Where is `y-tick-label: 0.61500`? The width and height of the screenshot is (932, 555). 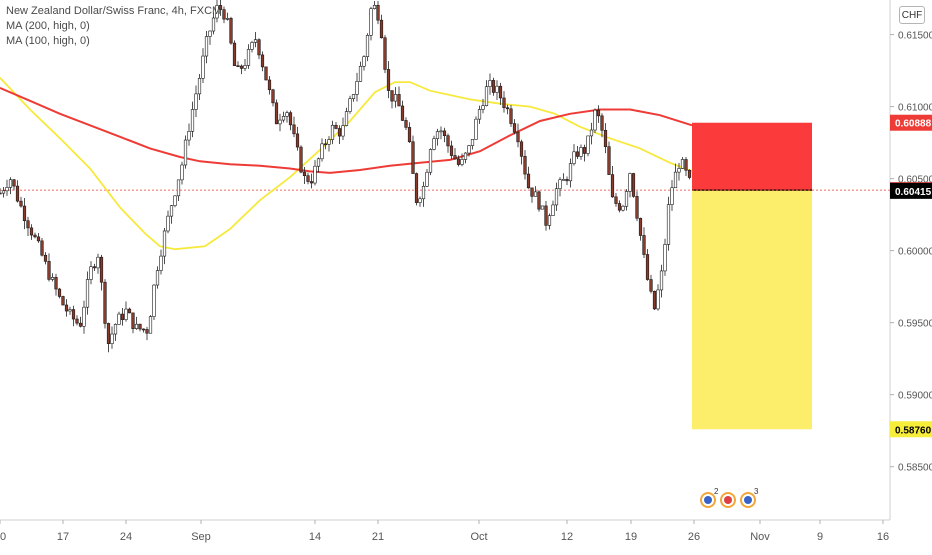
y-tick-label: 0.61500 is located at coordinates (915, 36).